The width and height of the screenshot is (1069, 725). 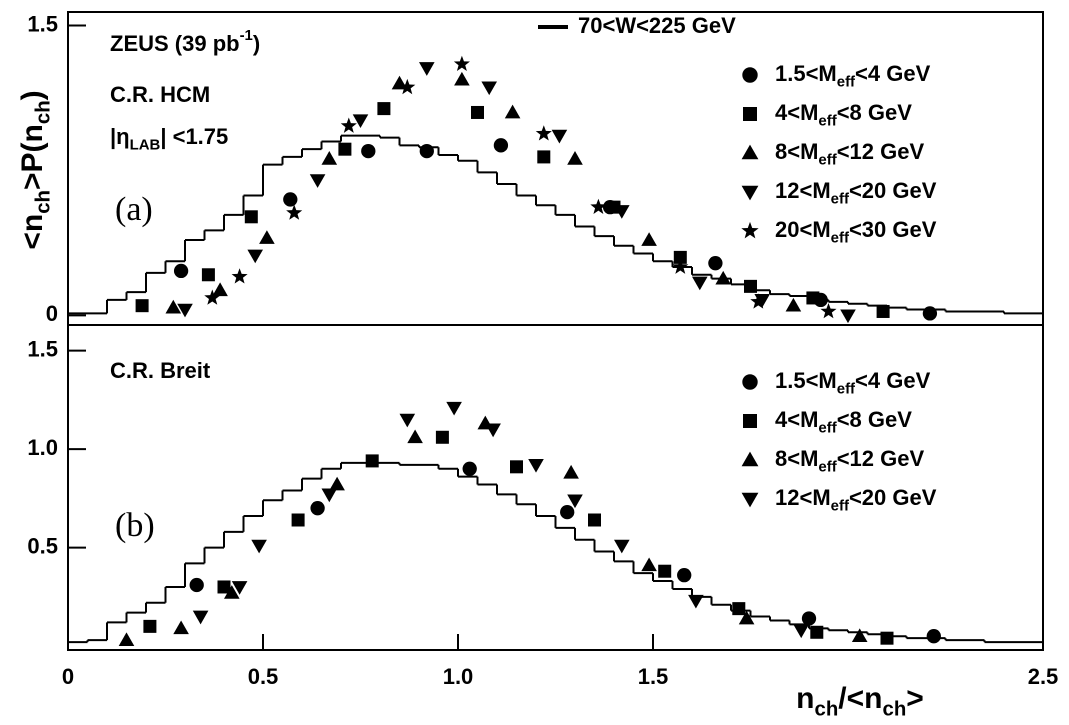 I want to click on y-axis-label-part: ch, so click(x=44, y=202).